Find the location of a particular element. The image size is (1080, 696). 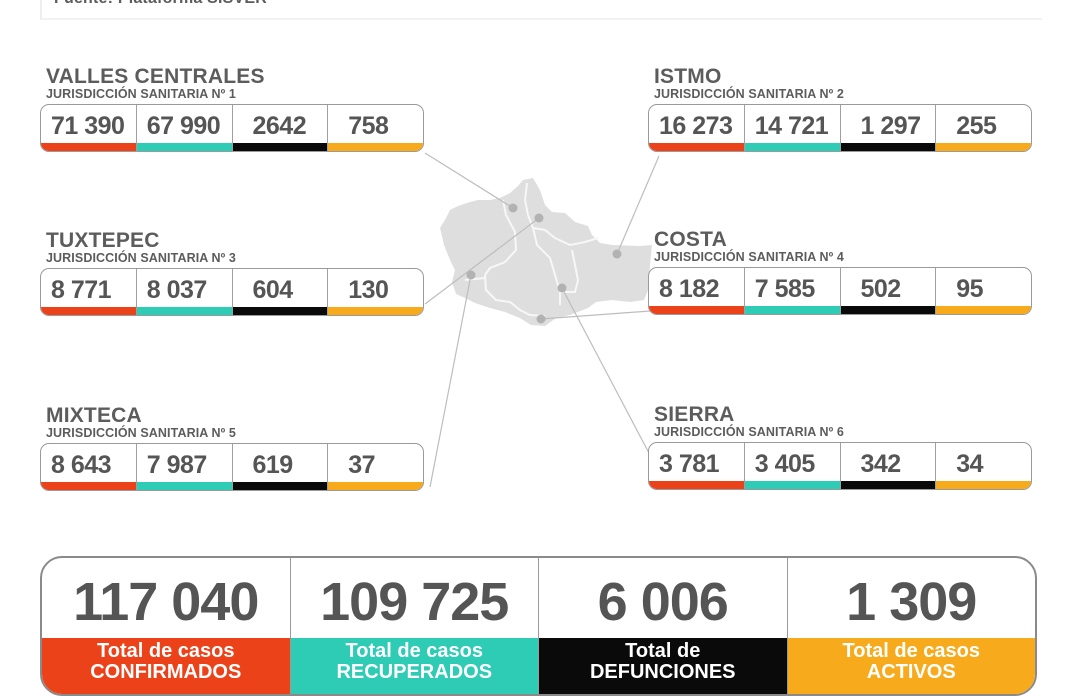

label-line-1: Total de is located at coordinates (663, 651).